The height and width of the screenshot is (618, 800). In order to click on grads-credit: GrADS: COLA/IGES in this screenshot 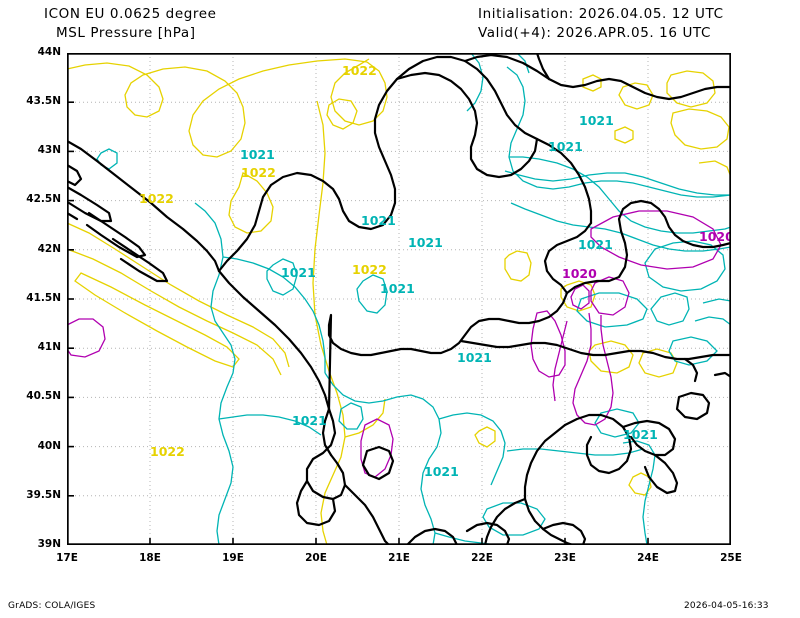, I will do `click(52, 606)`.